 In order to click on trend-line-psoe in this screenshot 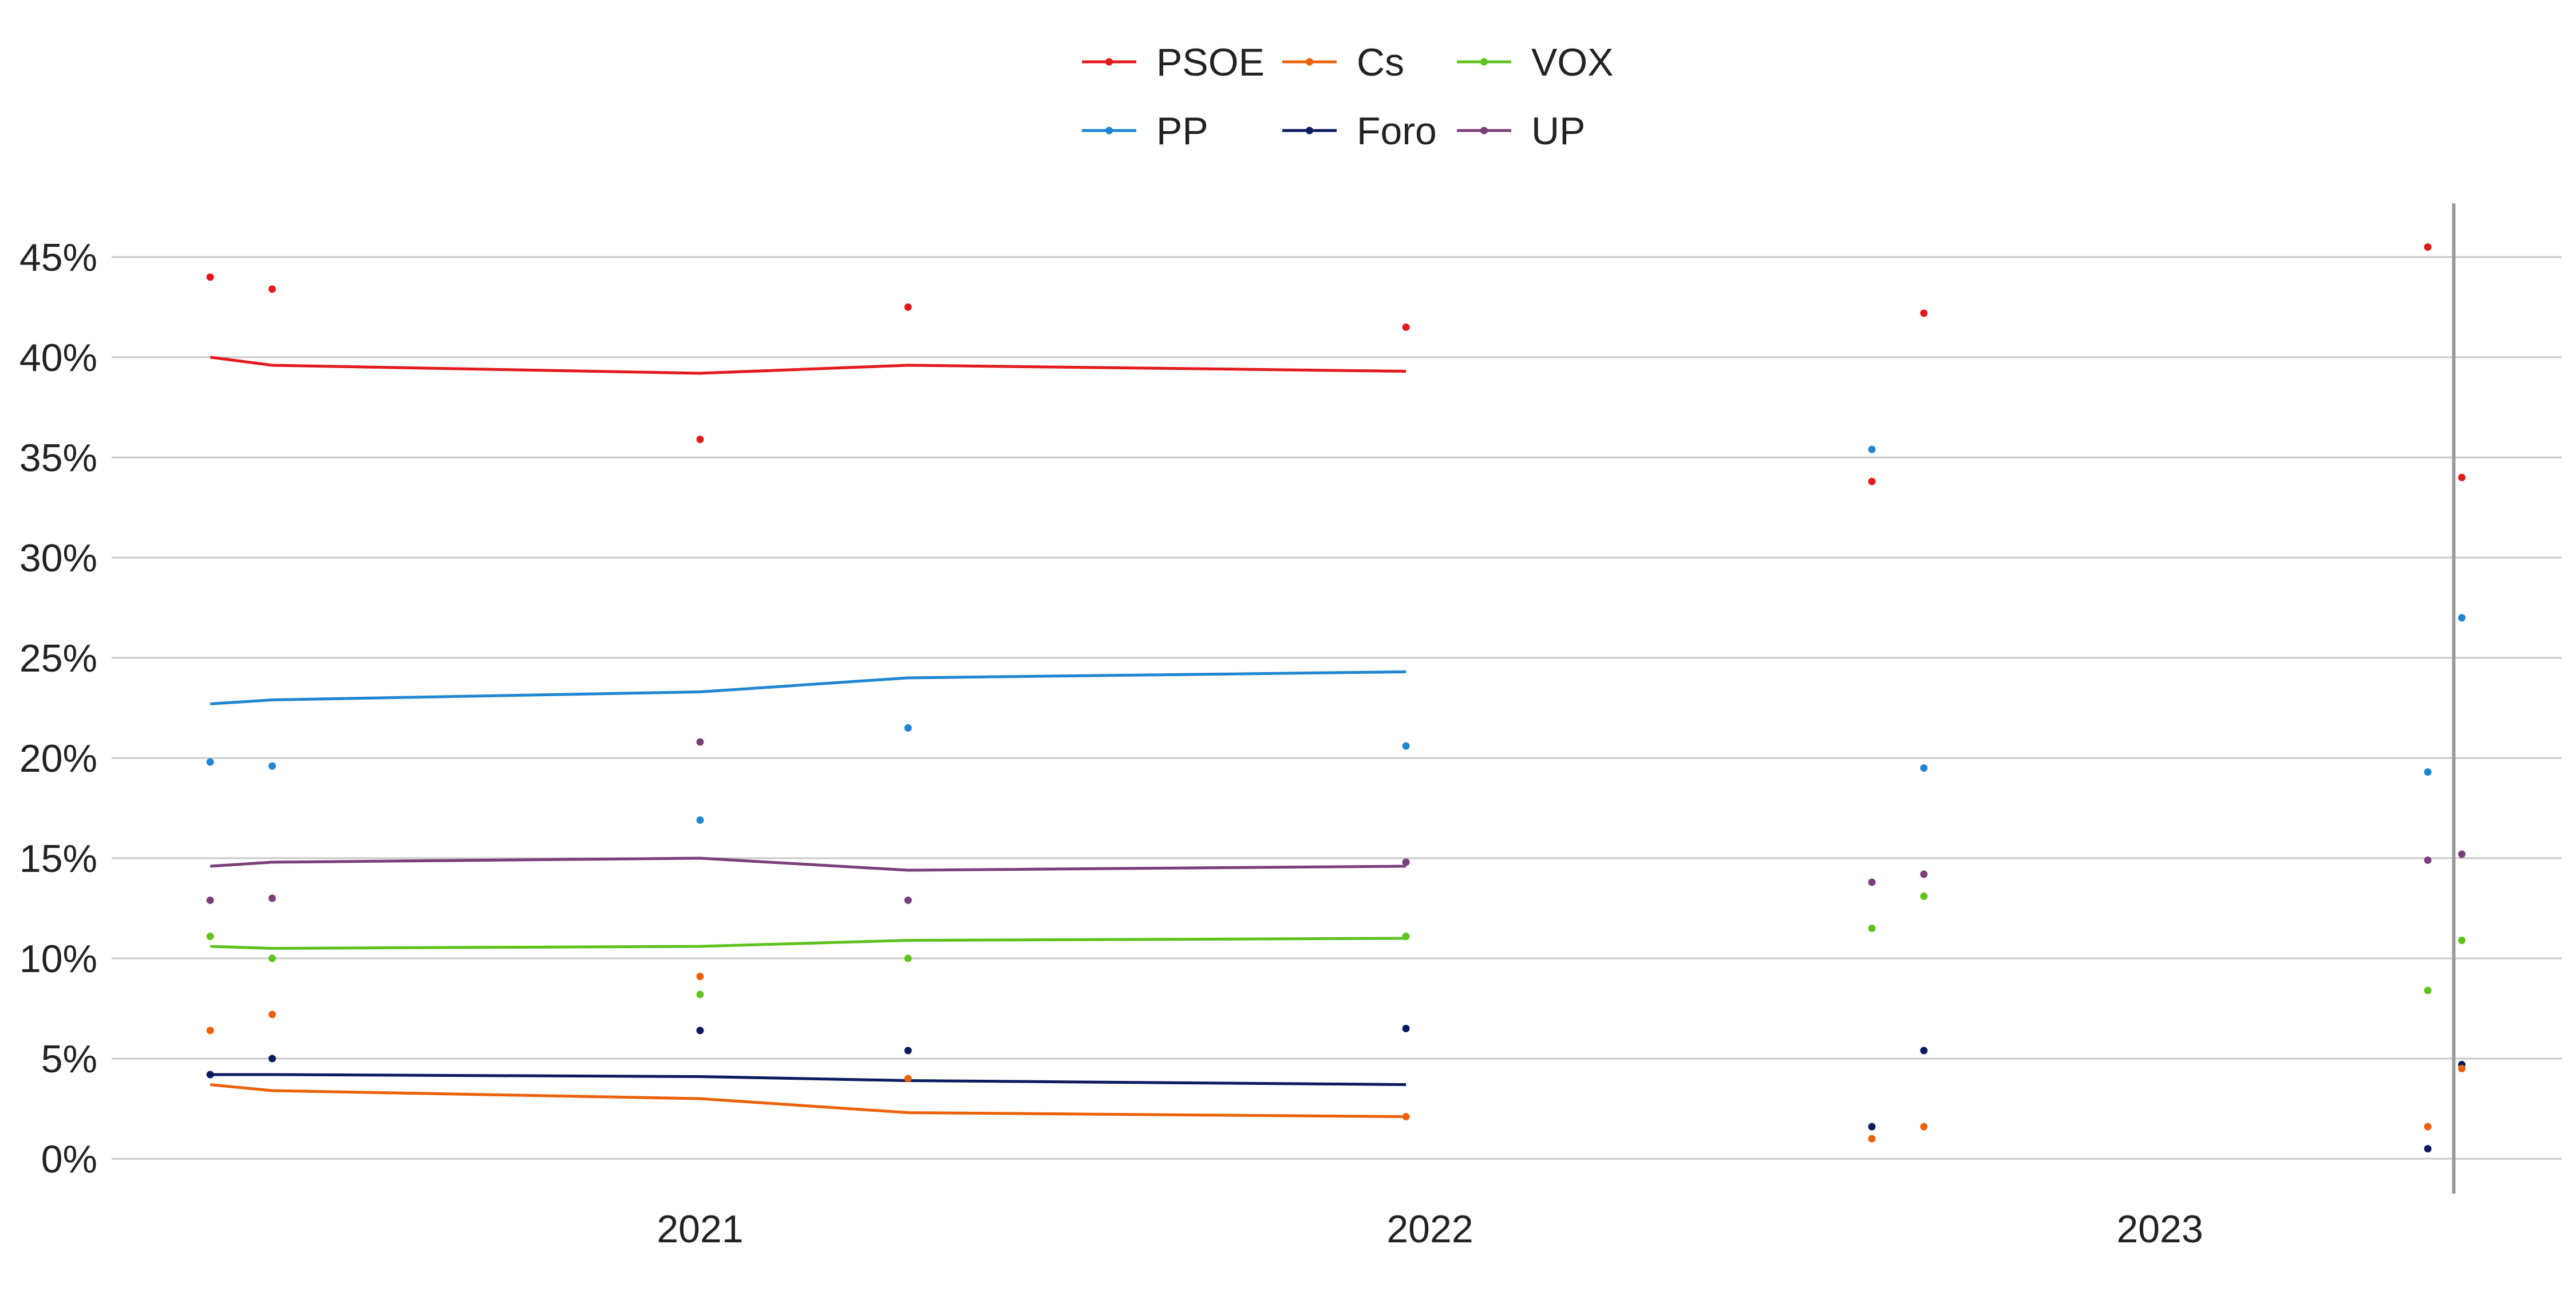, I will do `click(808, 365)`.